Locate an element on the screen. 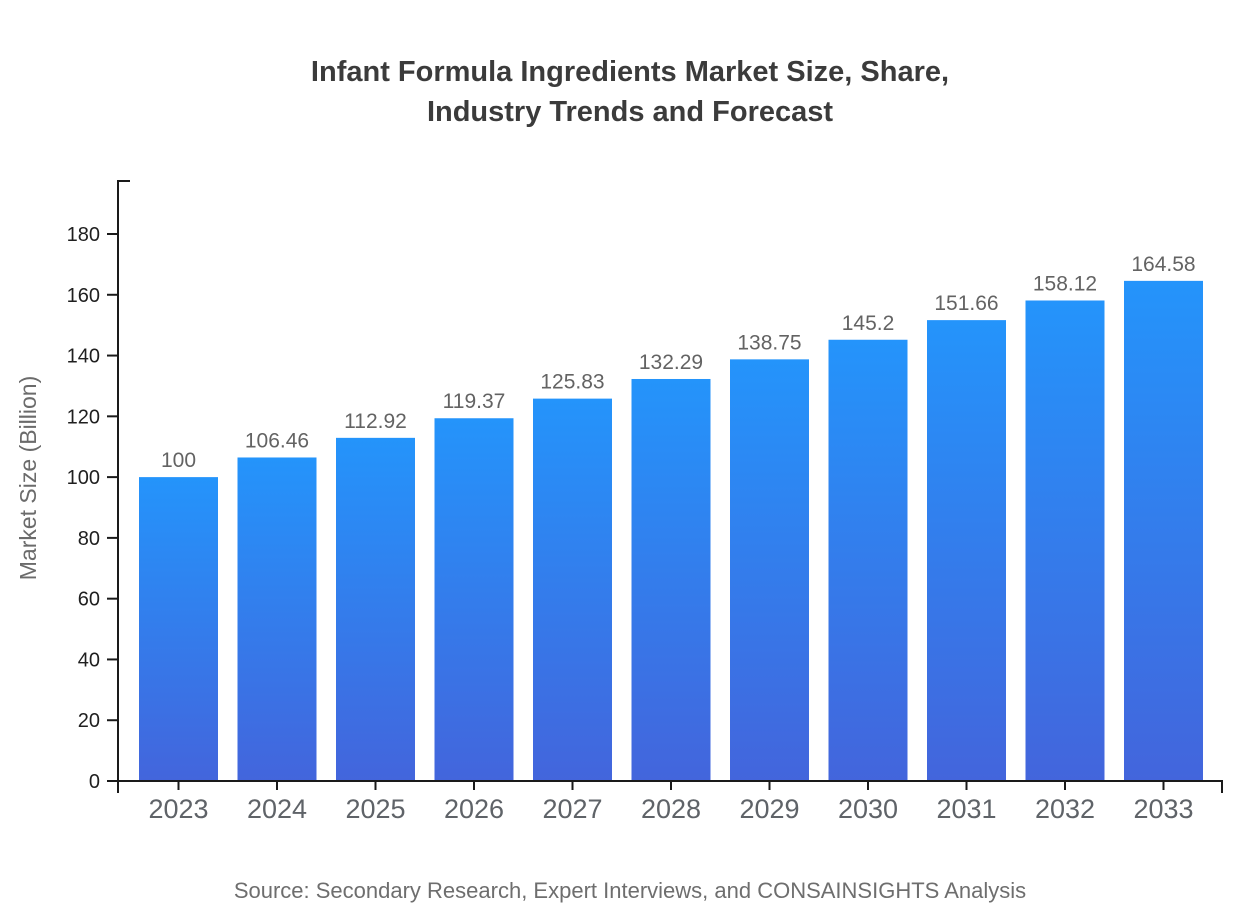 This screenshot has width=1260, height=920. bar-value-label: 158.12 is located at coordinates (1065, 283).